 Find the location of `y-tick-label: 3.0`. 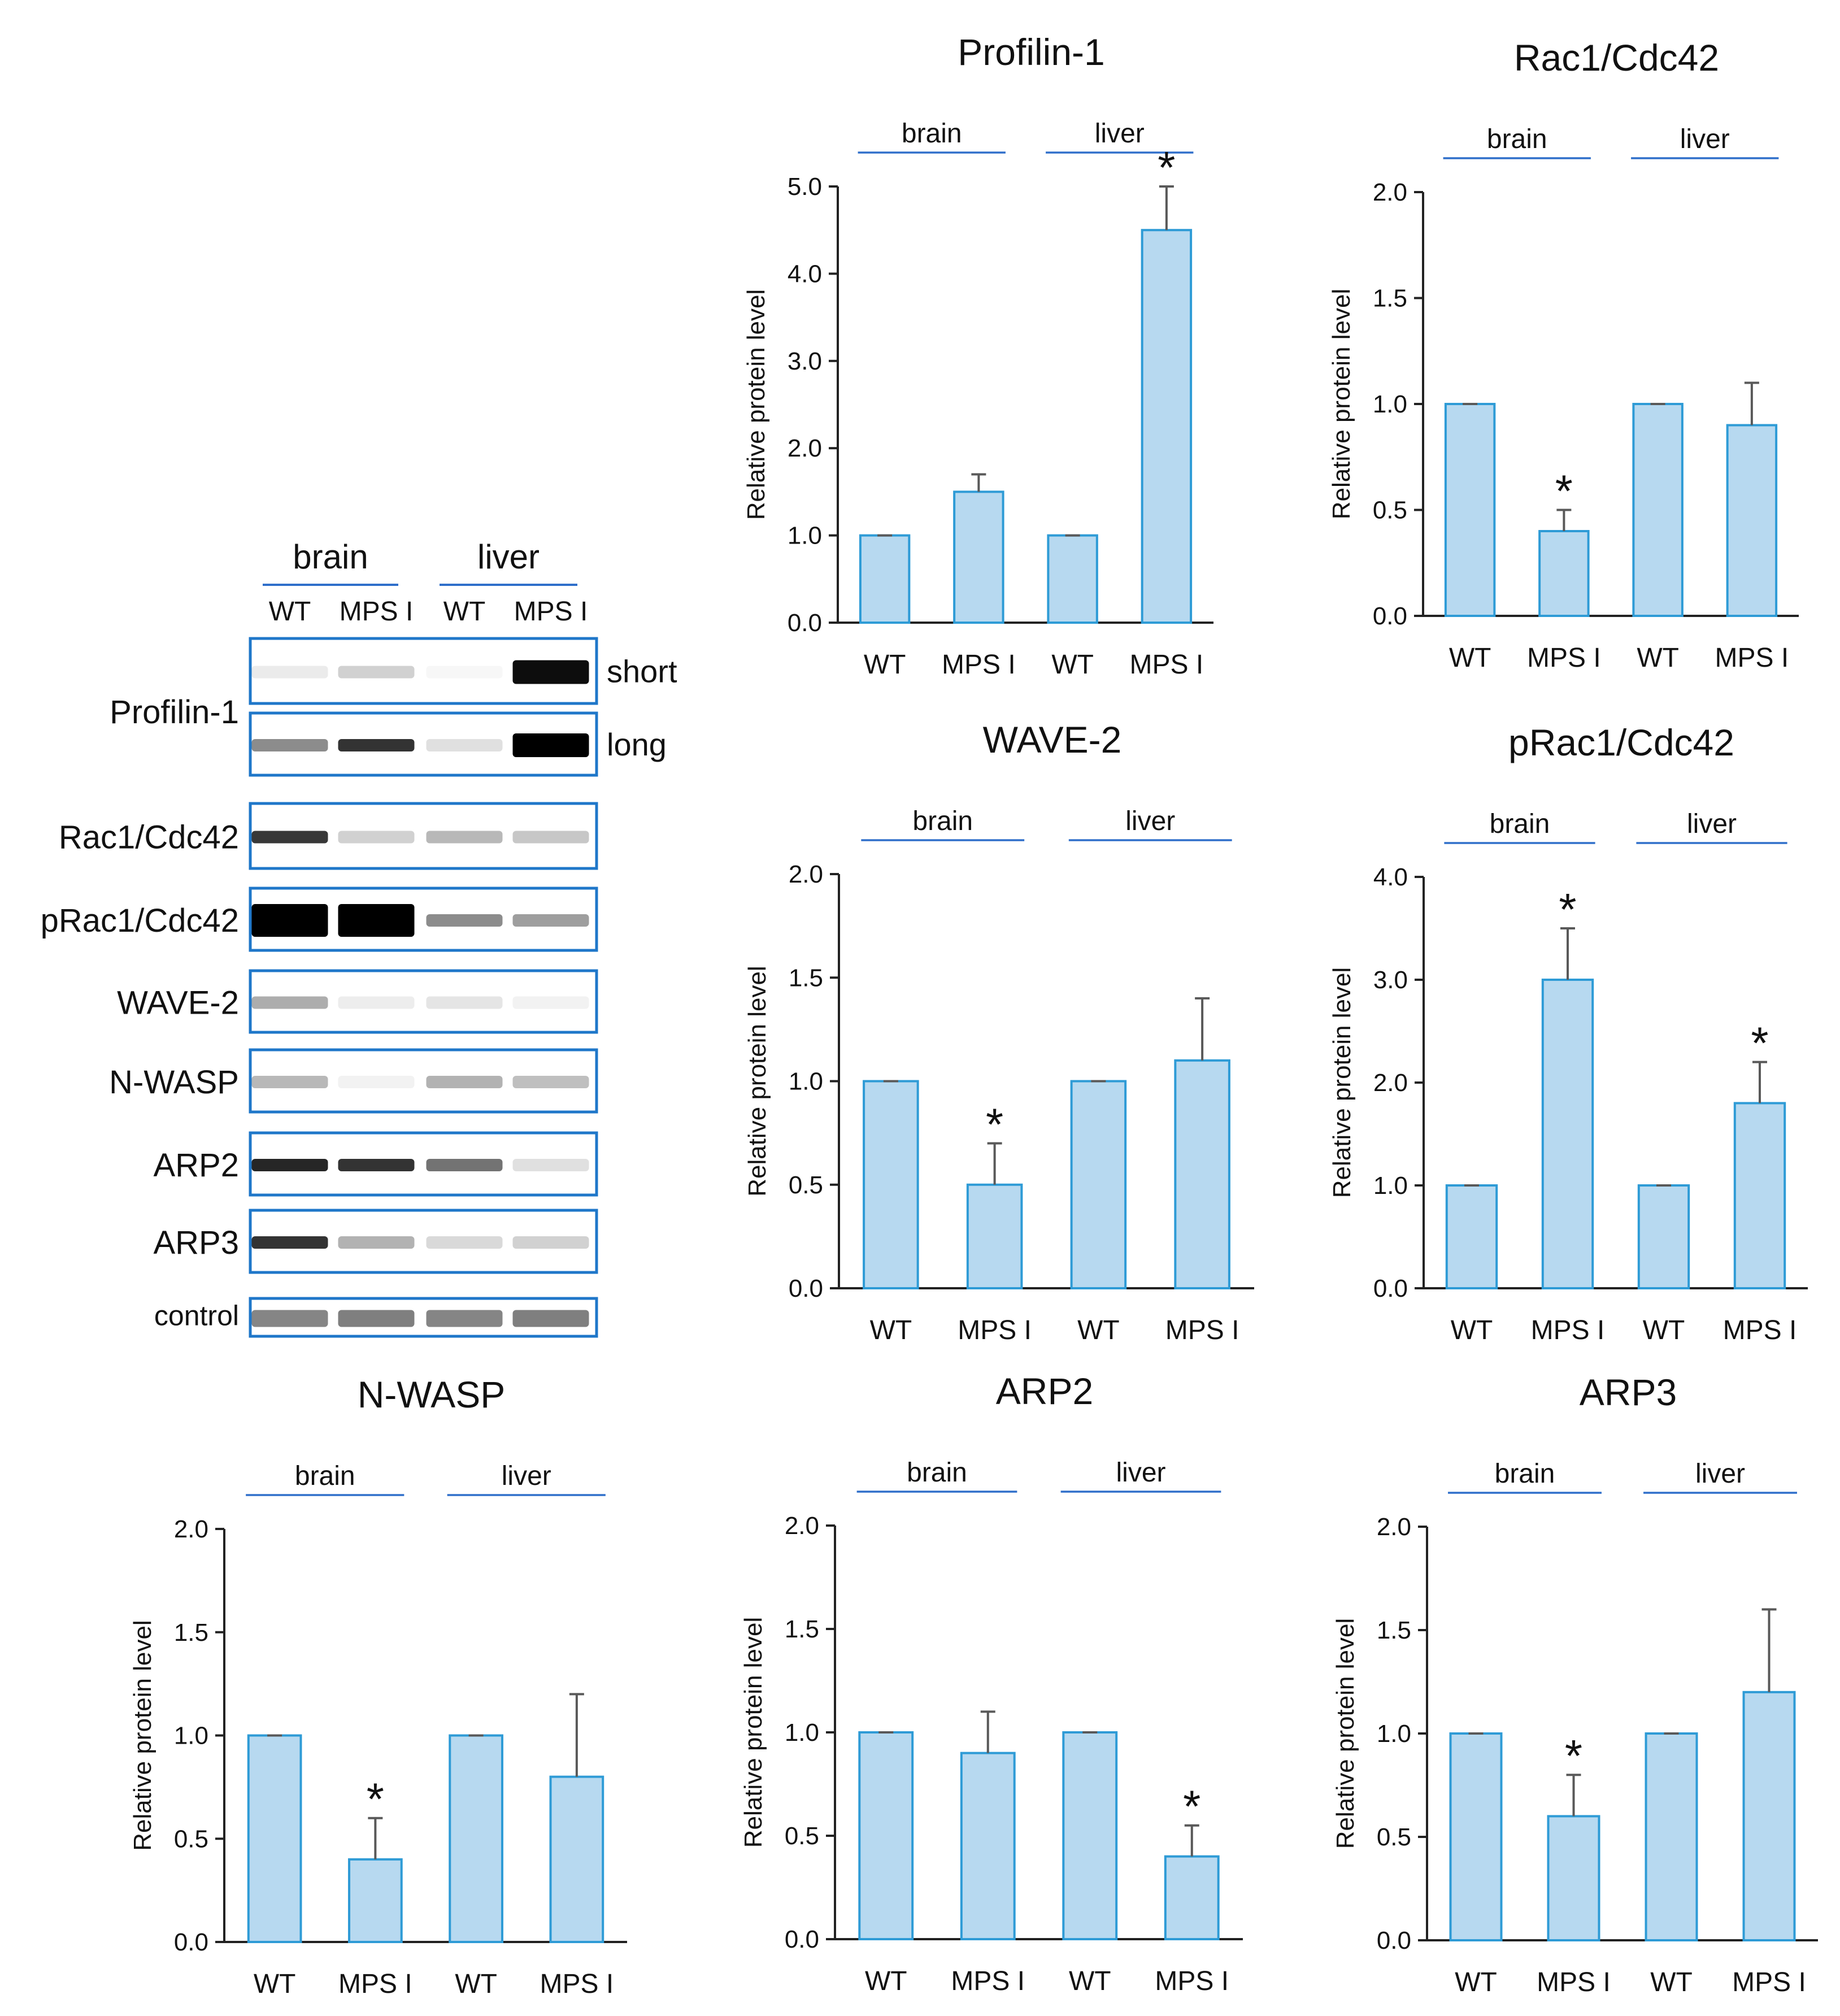

y-tick-label: 3.0 is located at coordinates (1390, 980).